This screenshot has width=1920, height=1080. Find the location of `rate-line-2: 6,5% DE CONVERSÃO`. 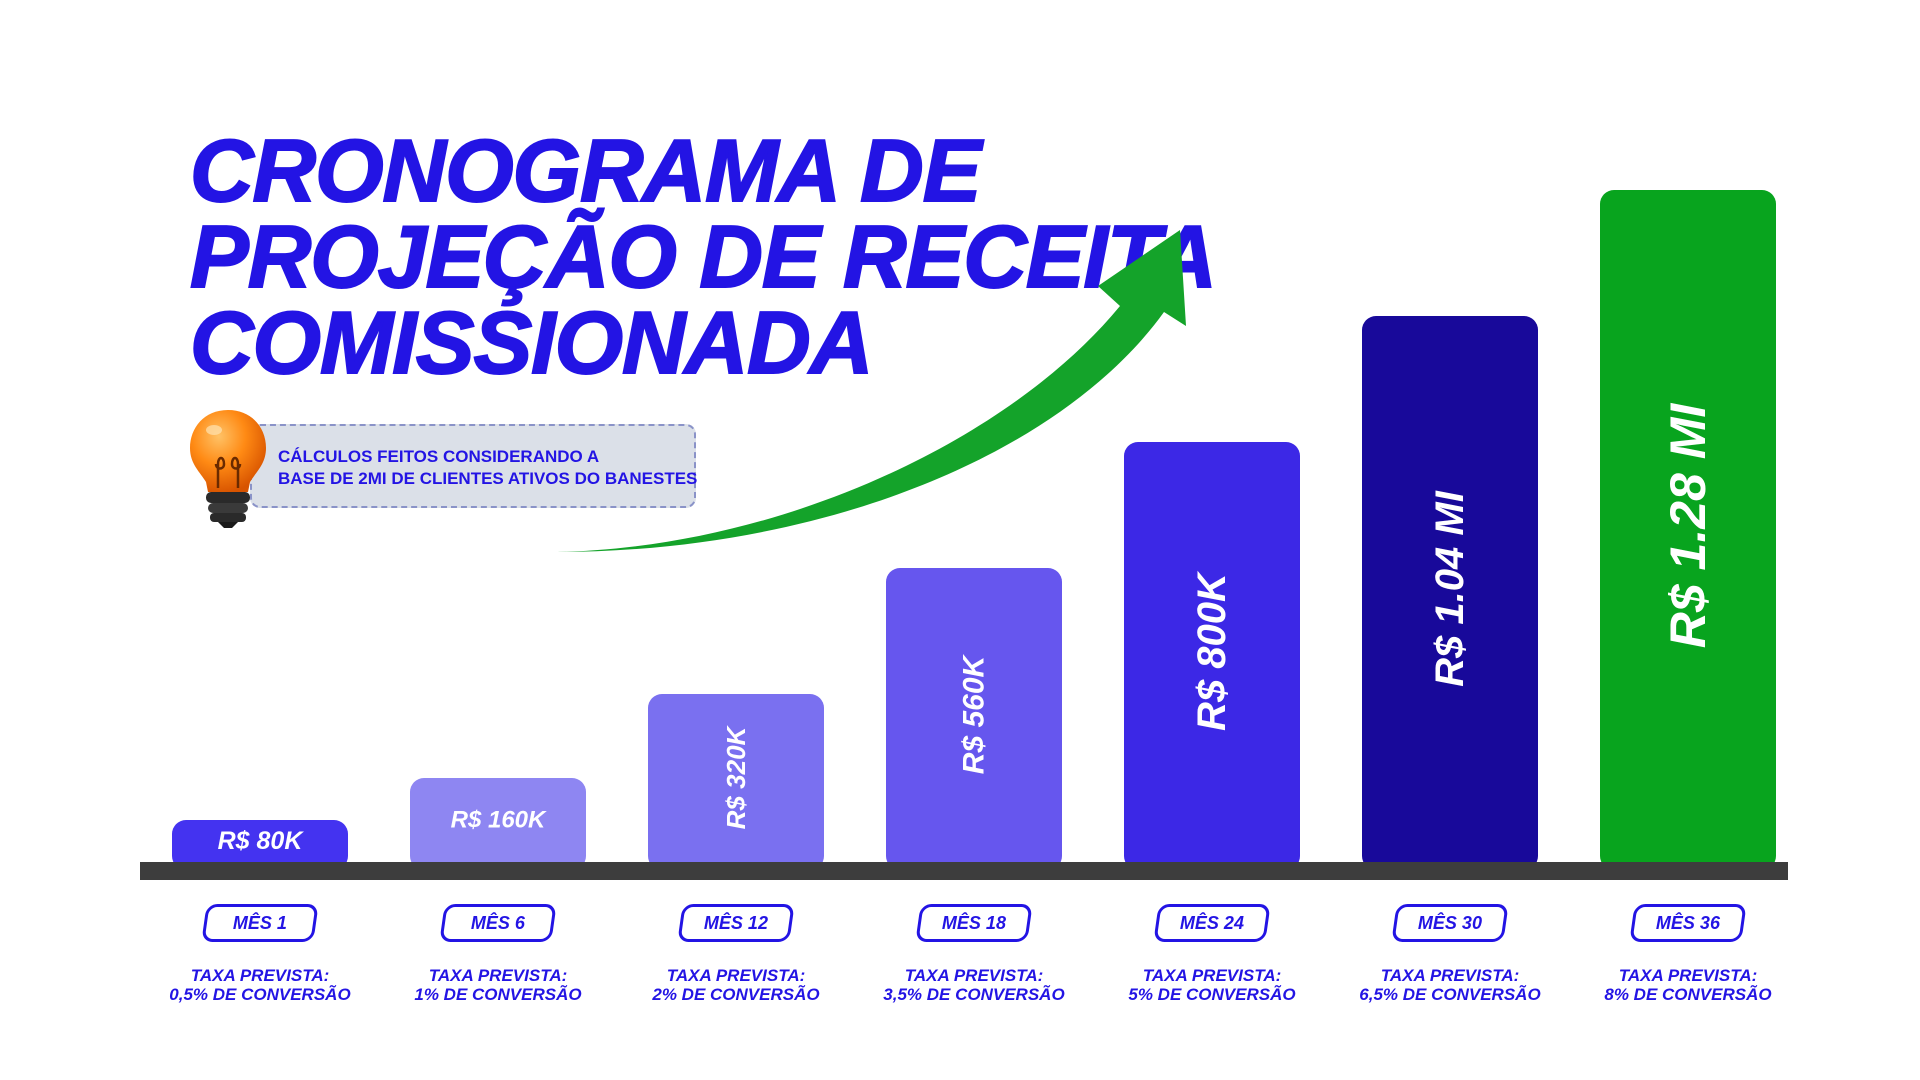

rate-line-2: 6,5% DE CONVERSÃO is located at coordinates (1450, 994).